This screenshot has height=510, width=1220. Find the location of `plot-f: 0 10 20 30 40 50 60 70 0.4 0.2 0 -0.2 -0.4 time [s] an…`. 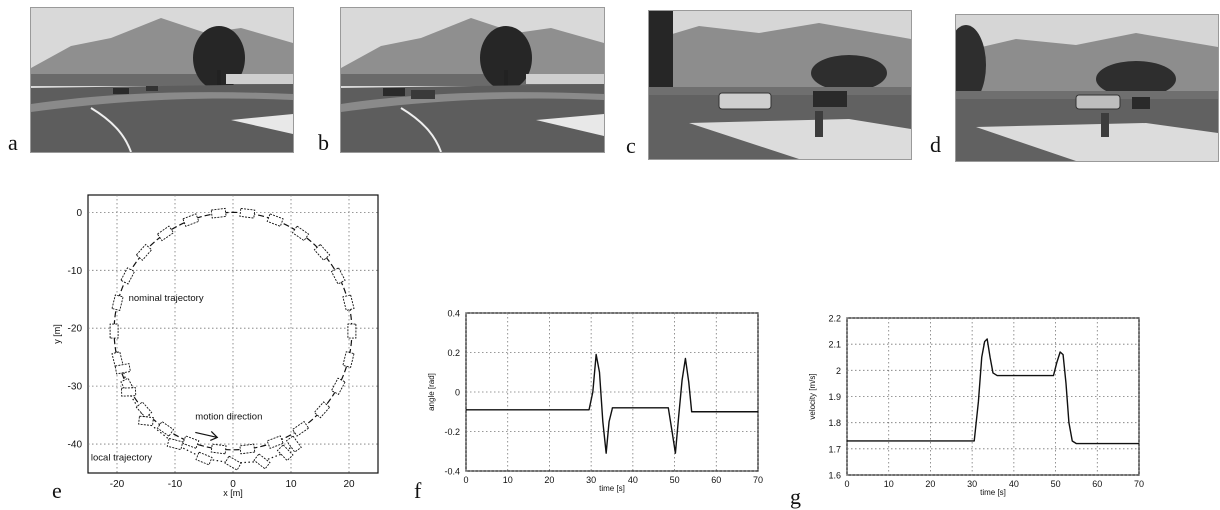

plot-f: 0 10 20 30 40 50 60 70 0.4 0.2 0 -0.2 -0.4 time [s] an… is located at coordinates (595, 401).